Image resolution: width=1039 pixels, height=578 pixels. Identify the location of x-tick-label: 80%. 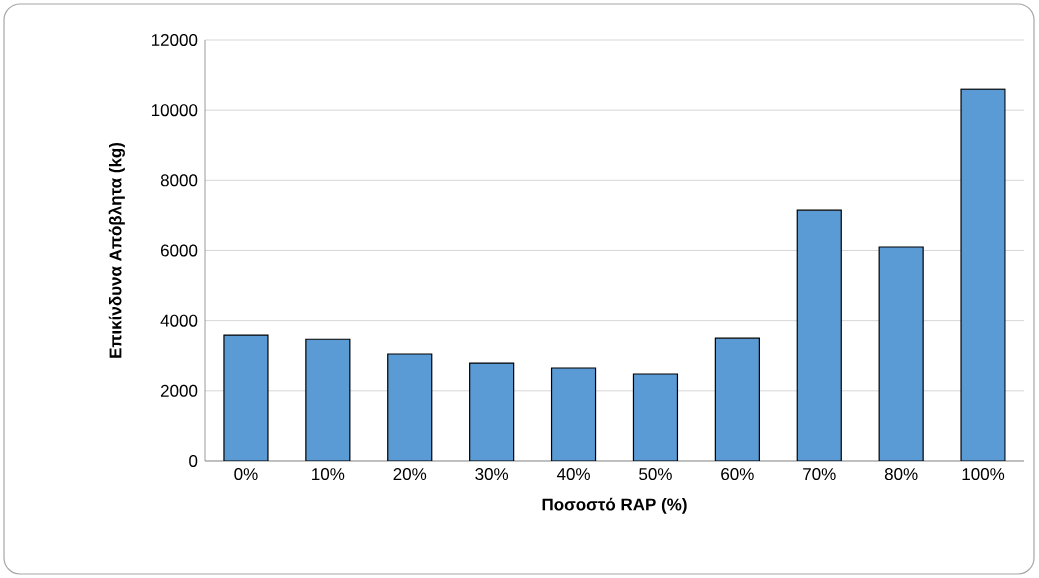
(901, 474).